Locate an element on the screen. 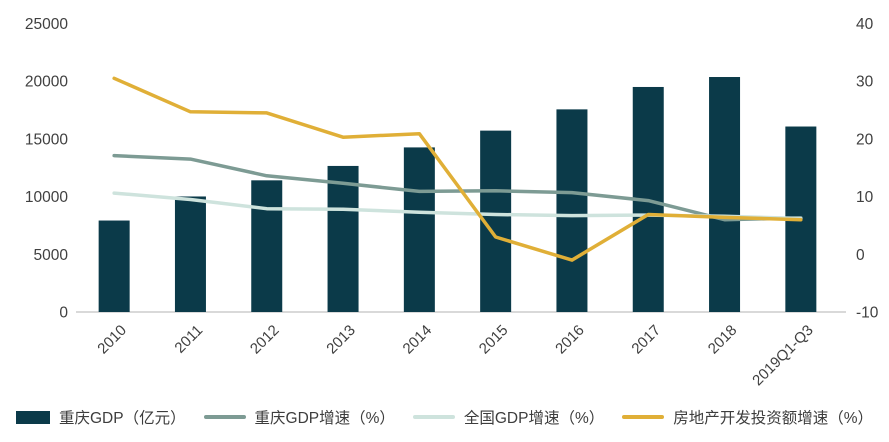 This screenshot has height=442, width=889. left-axis-tick: 25000 is located at coordinates (46, 24).